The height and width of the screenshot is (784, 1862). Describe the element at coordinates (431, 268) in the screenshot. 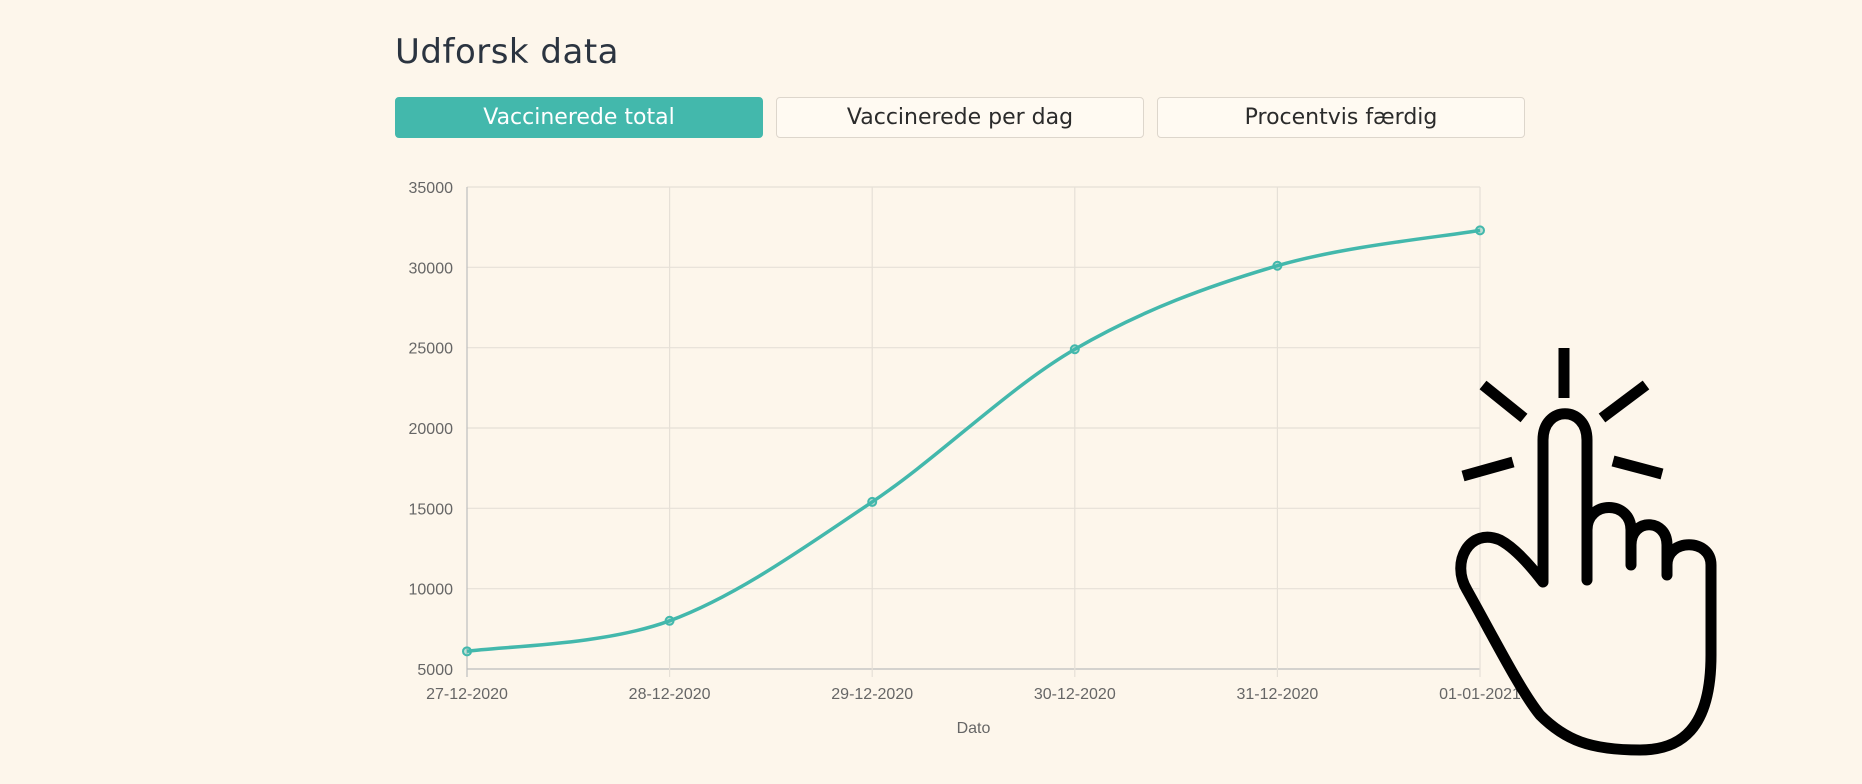

I see `y-tick-label: 30000` at that location.